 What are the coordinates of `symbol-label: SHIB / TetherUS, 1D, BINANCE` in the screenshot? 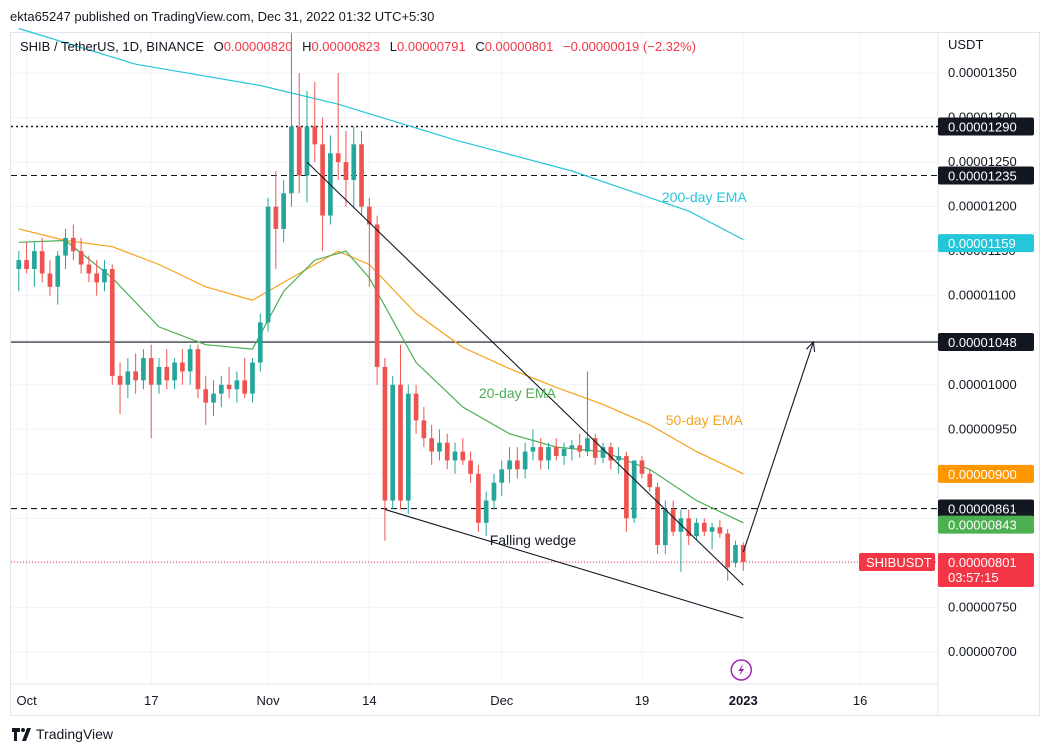 It's located at (112, 46).